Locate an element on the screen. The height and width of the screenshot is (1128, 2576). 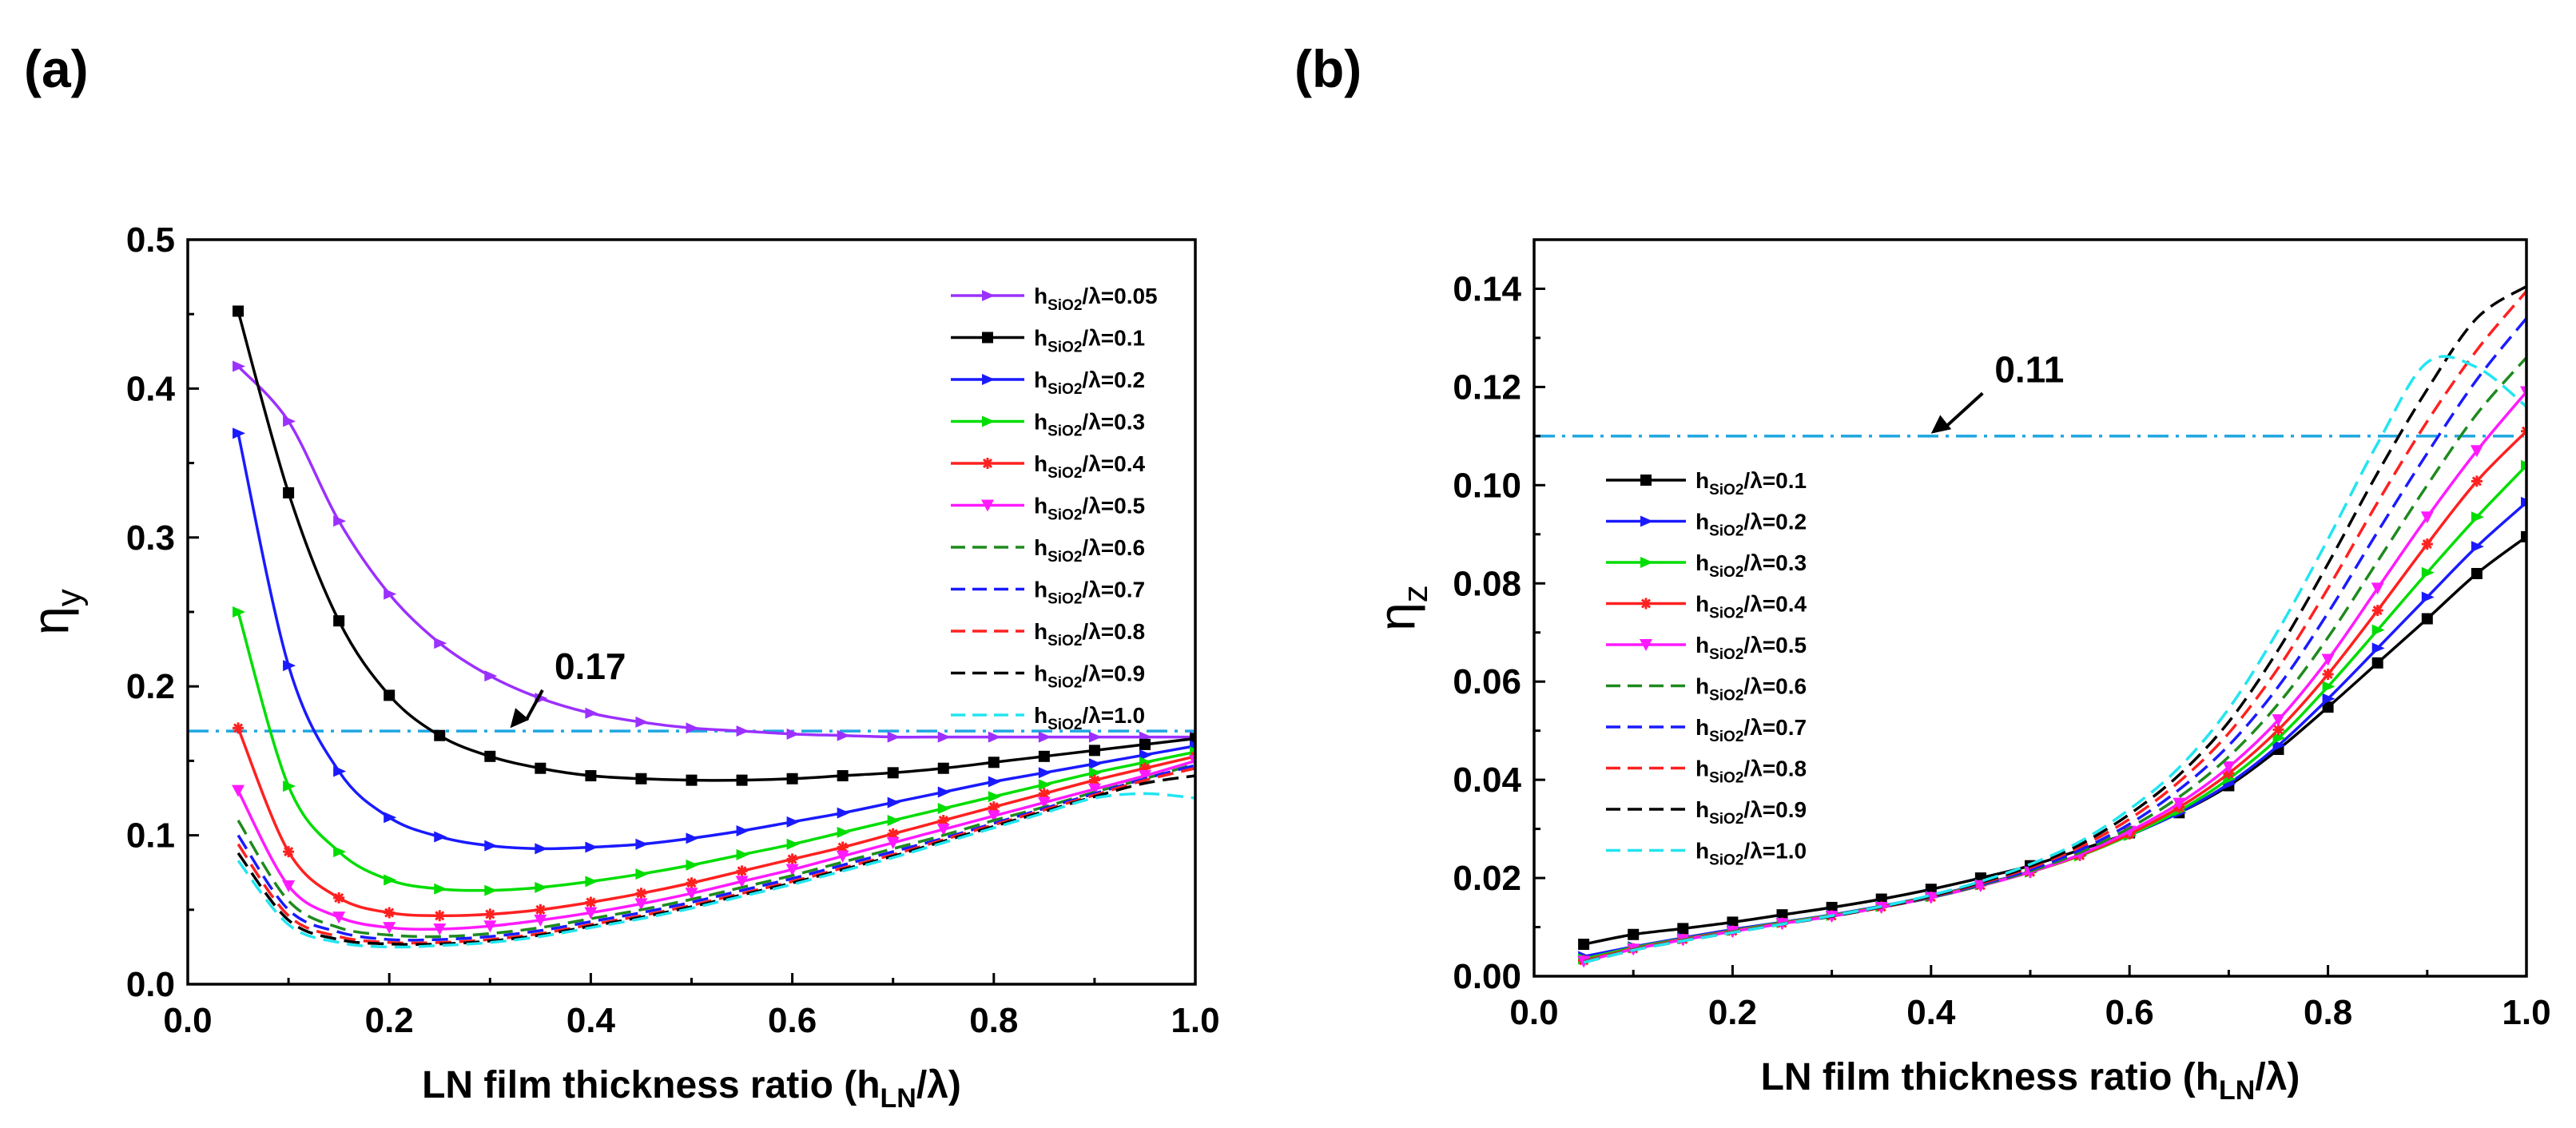
x-tick-label: 0.8 is located at coordinates (2328, 1012).